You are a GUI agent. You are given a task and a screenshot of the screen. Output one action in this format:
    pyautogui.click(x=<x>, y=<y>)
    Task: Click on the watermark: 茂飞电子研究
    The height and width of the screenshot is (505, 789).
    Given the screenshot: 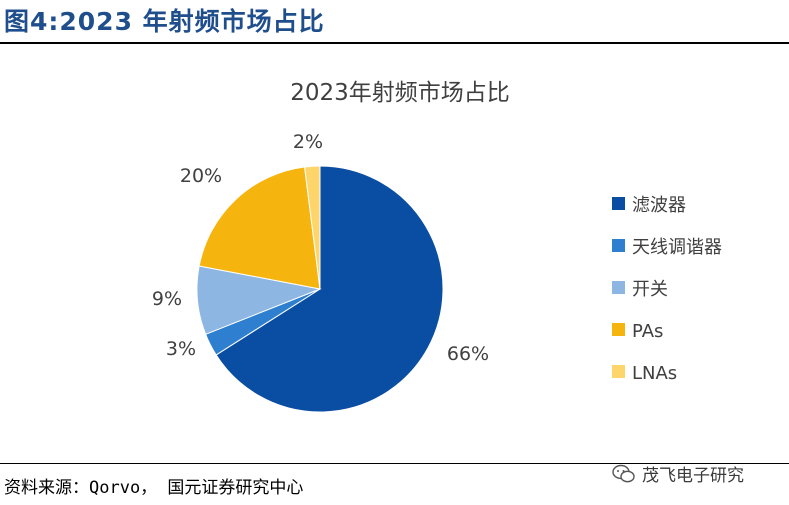 What is the action you would take?
    pyautogui.click(x=678, y=473)
    